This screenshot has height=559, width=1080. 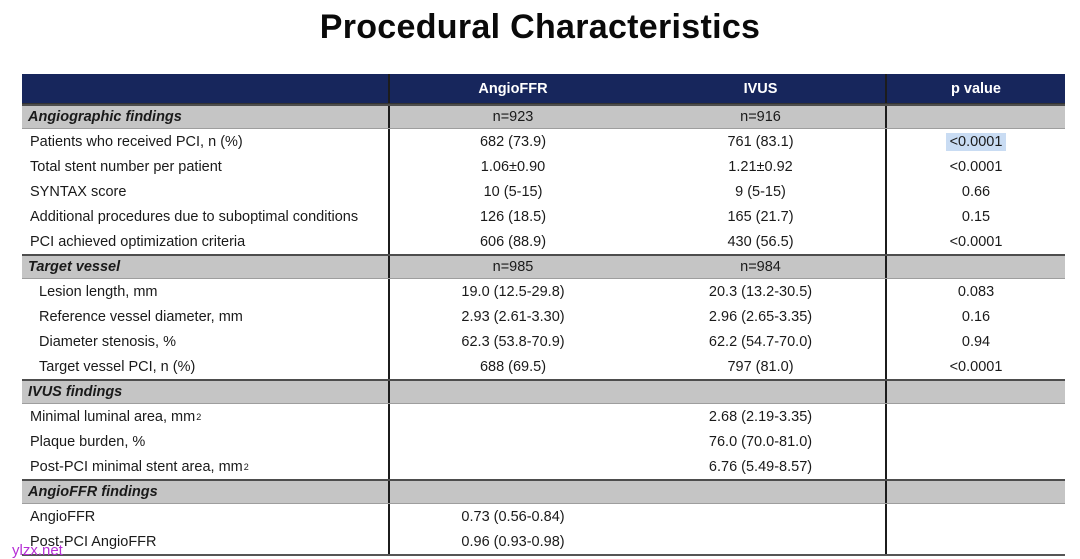 I want to click on row-label: AngioFFR findings, so click(x=93, y=492).